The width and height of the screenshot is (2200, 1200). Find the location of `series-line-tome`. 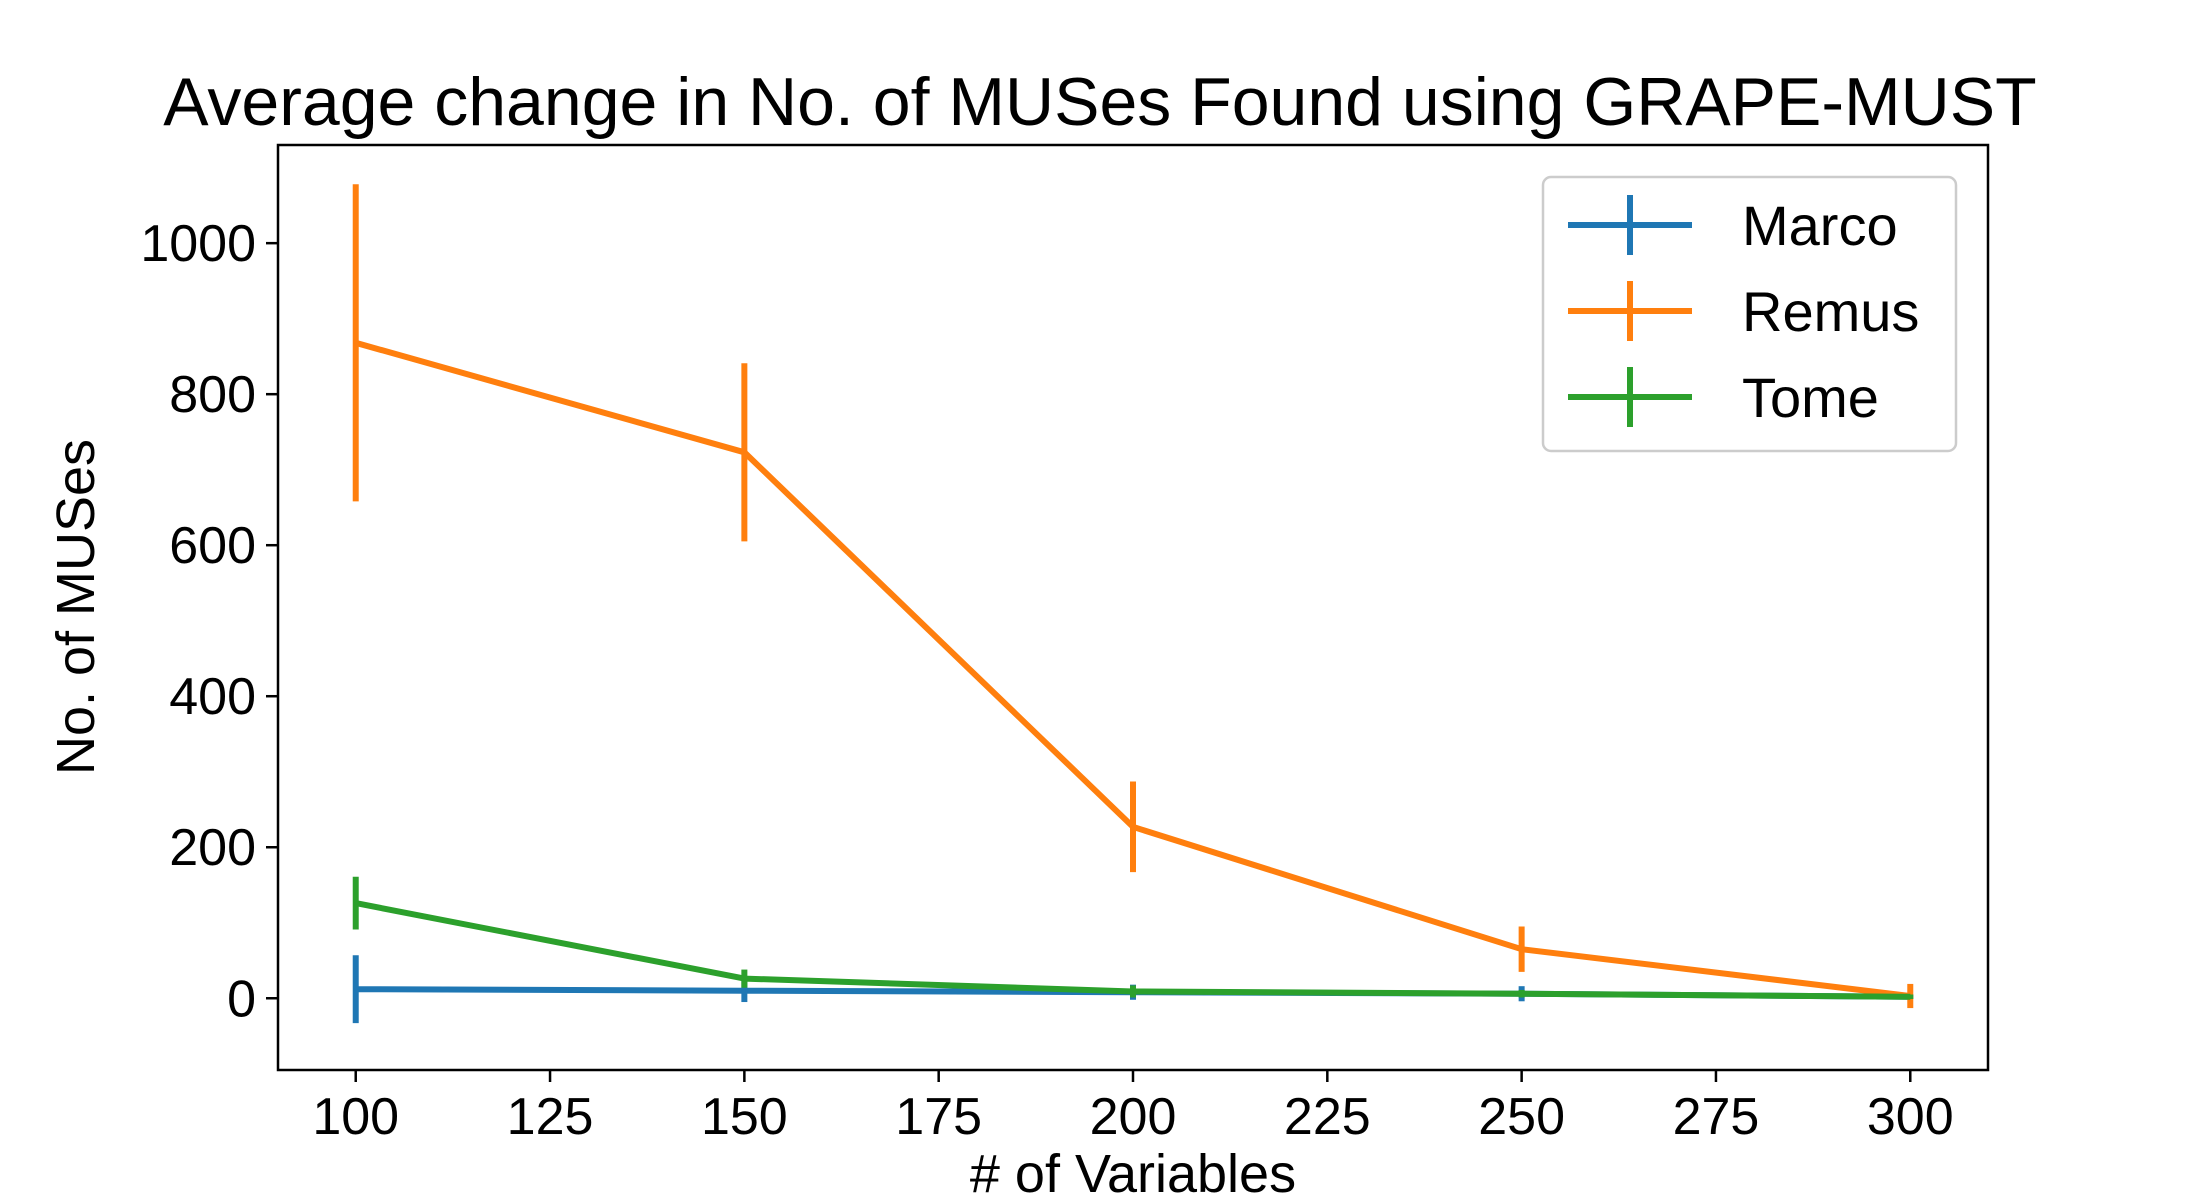

series-line-tome is located at coordinates (1133, 950).